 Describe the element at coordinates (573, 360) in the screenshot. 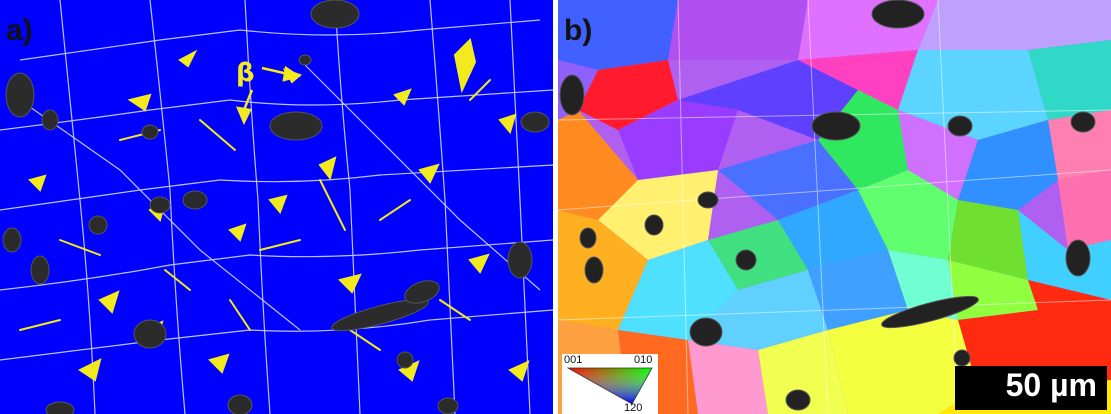

I see `legend-label-001: 001` at that location.